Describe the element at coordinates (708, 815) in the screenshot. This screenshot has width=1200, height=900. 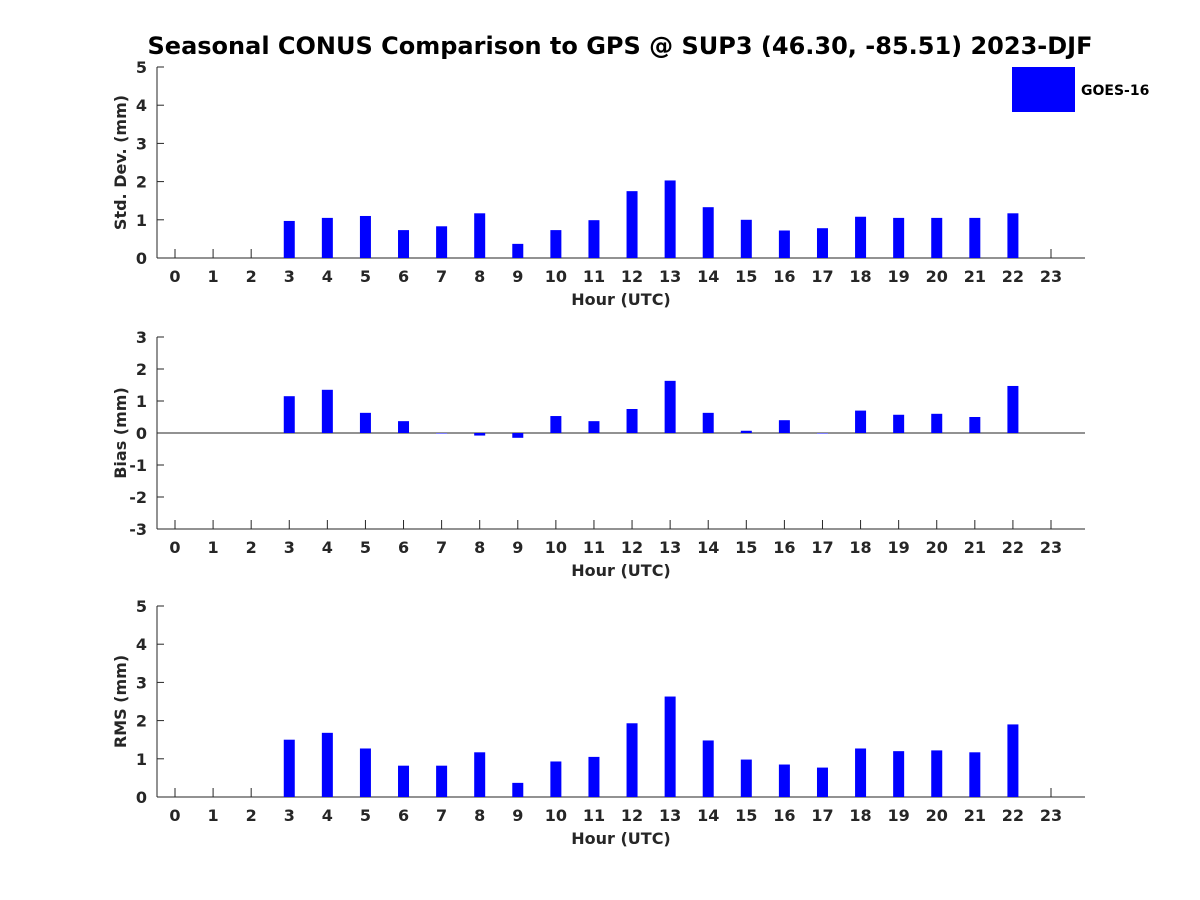
I see `x-tick-label: 14` at that location.